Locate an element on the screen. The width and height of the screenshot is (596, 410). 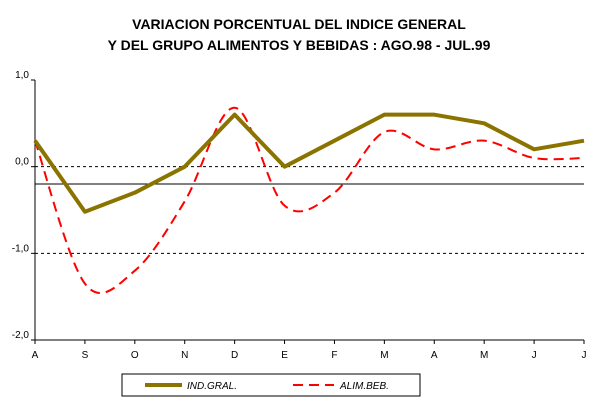
x-tick-label: S is located at coordinates (85, 355).